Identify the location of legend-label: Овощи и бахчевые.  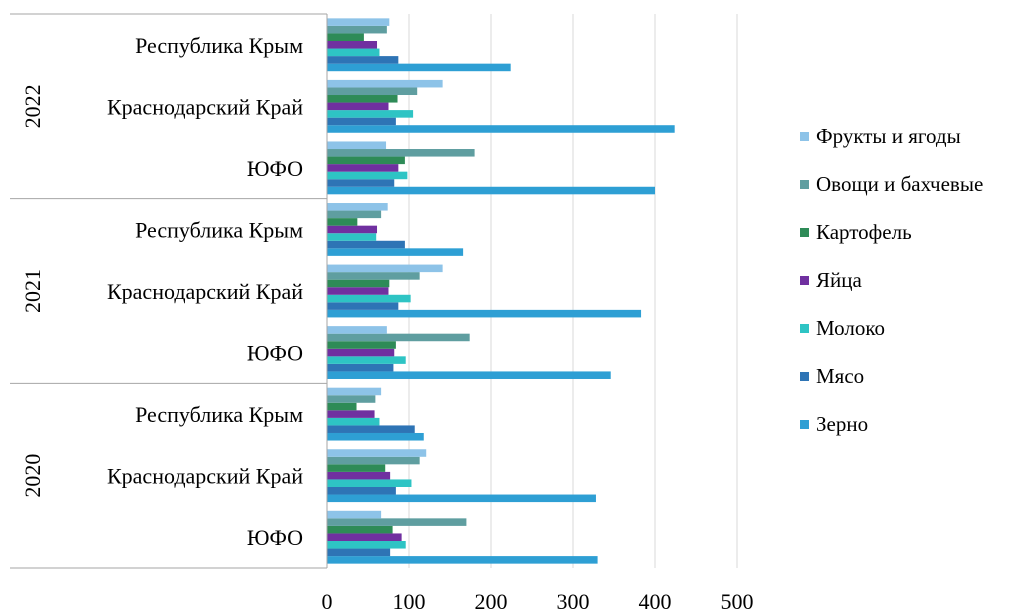
(900, 183).